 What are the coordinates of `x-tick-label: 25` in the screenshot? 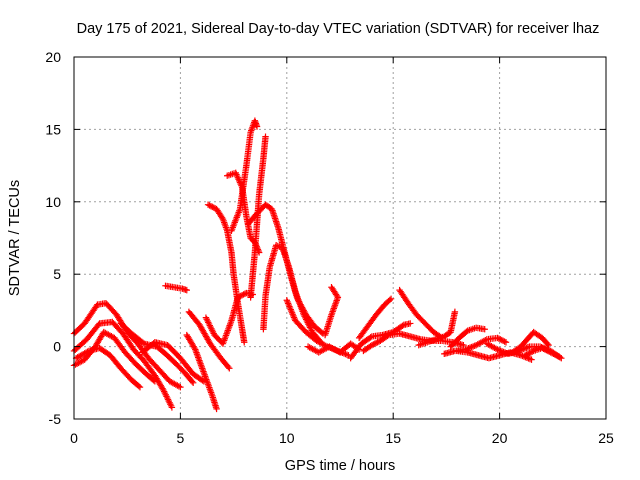 It's located at (606, 438).